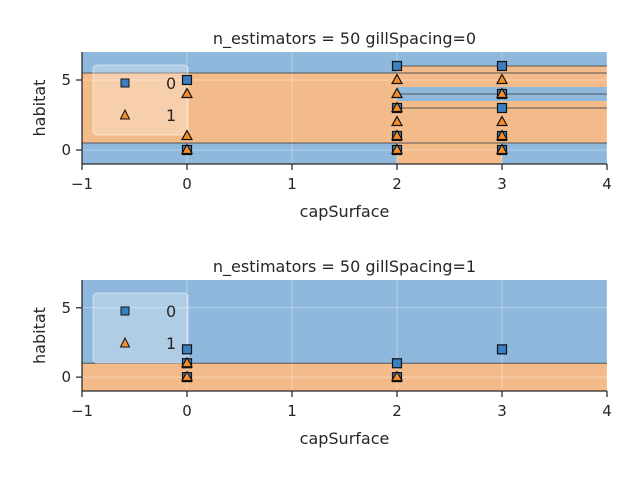  Describe the element at coordinates (344, 267) in the screenshot. I see `chart-title: n_estimators = 50 gillSpacing=1` at that location.